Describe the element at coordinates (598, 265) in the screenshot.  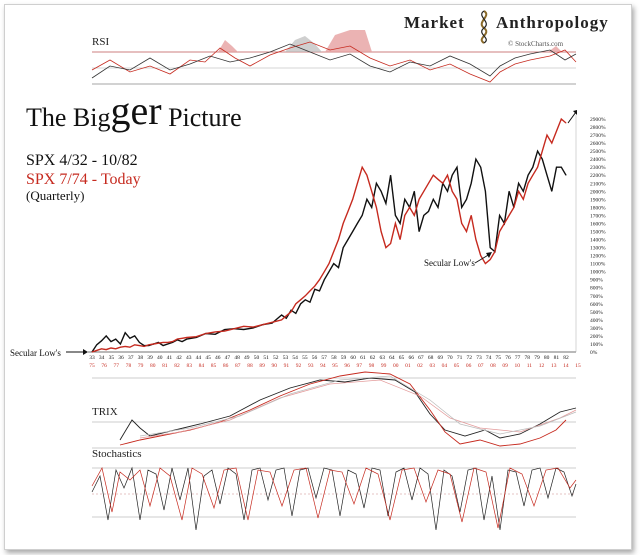
I see `y-tick-label: 1100%` at that location.